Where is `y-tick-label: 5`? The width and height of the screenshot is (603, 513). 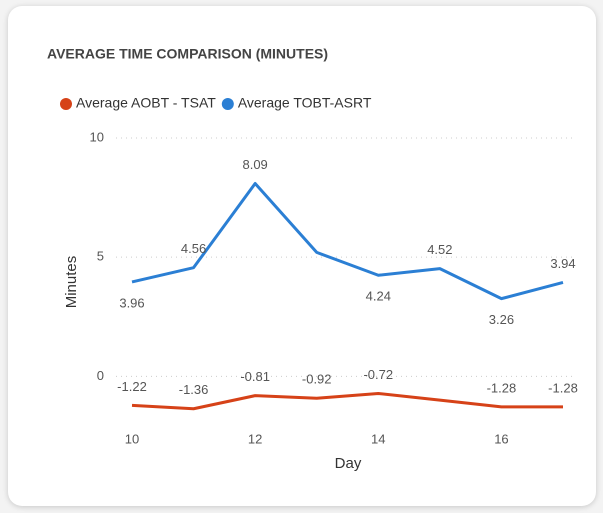 y-tick-label: 5 is located at coordinates (100, 256).